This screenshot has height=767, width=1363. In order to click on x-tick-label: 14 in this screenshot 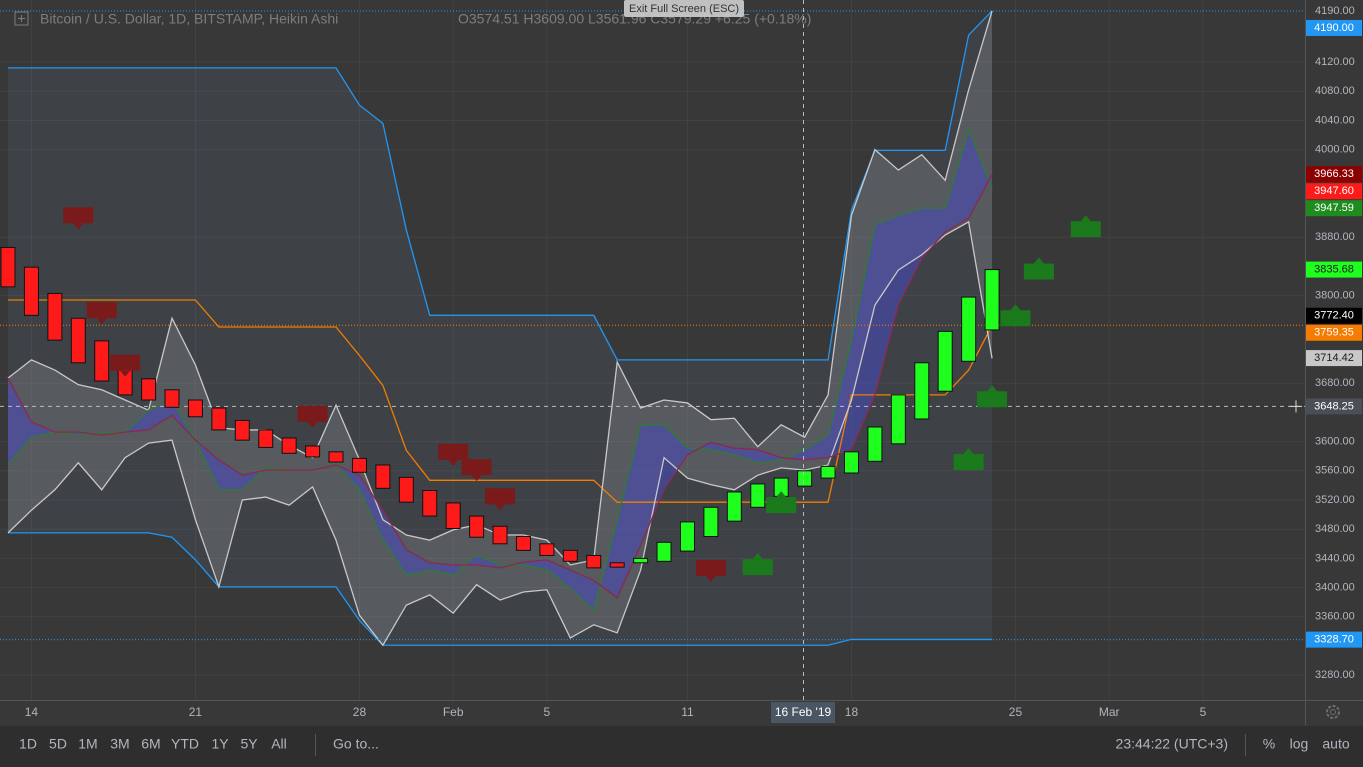, I will do `click(32, 712)`.